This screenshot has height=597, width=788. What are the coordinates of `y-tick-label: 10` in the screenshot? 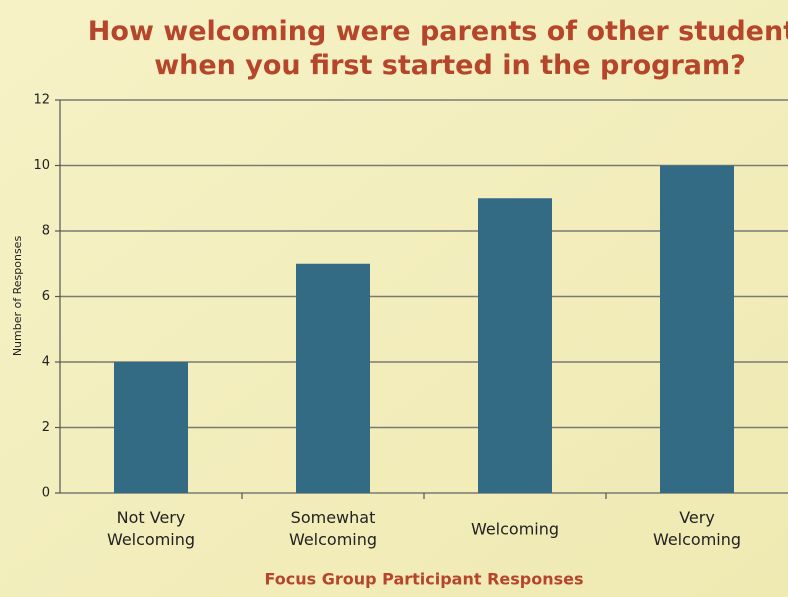 It's located at (41, 165).